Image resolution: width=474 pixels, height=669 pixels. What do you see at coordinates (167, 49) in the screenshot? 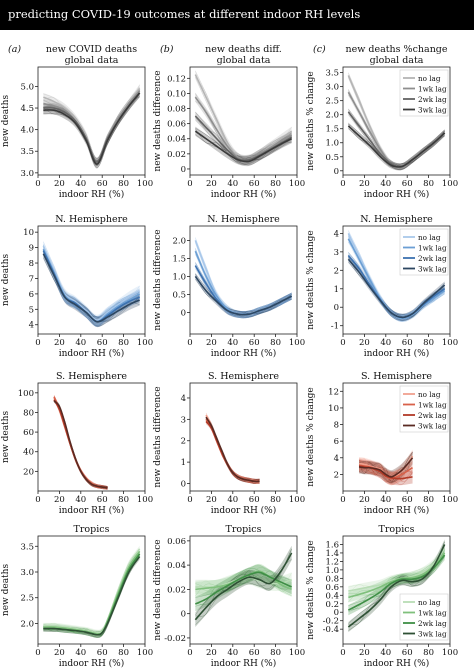
I see `panel-letter: (b)` at bounding box center [167, 49].